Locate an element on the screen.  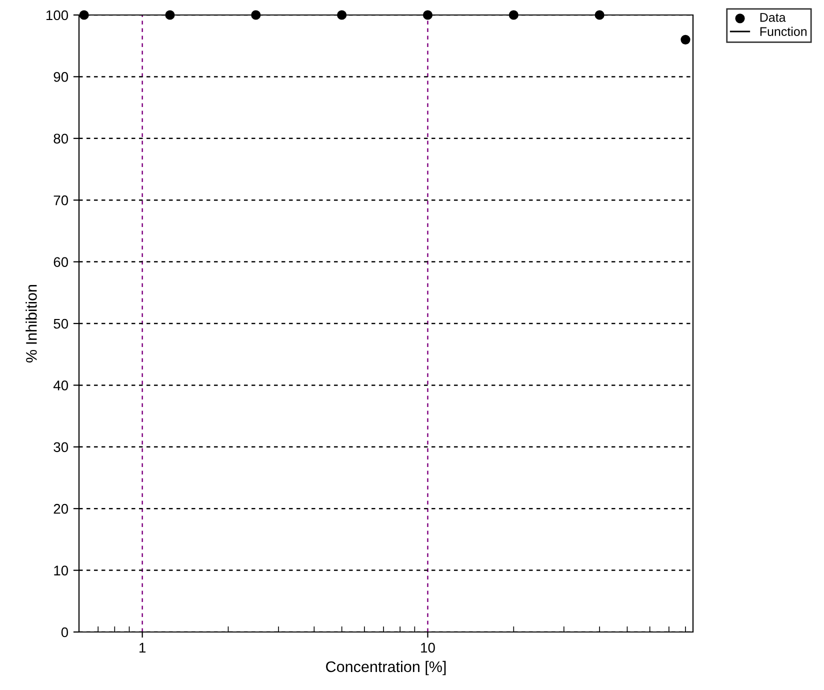
y-tick-label: 100 is located at coordinates (57, 15).